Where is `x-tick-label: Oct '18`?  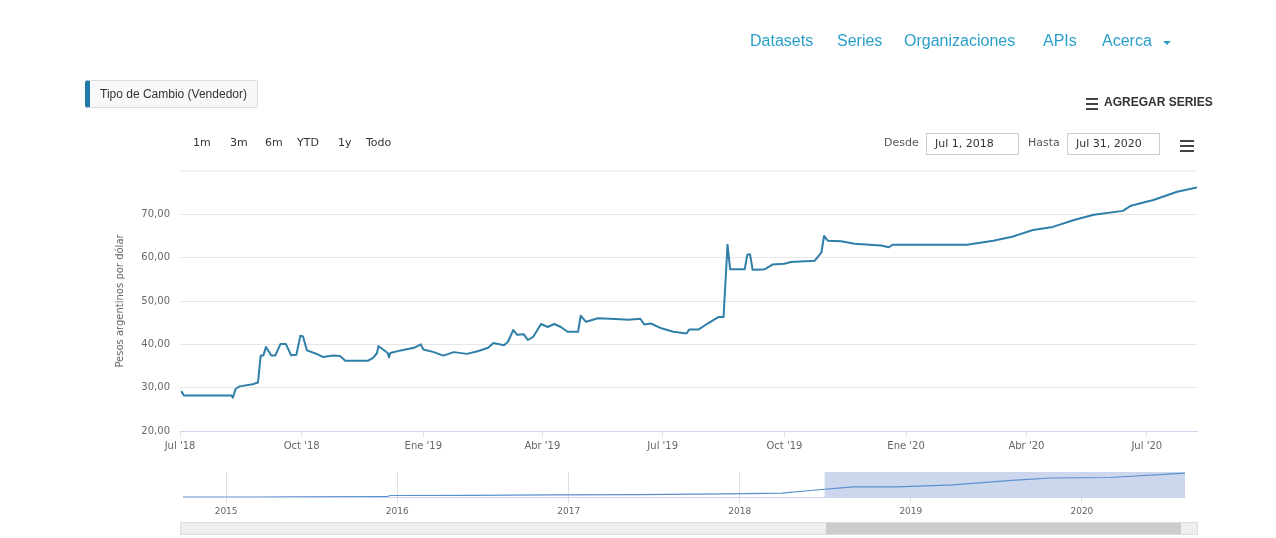 x-tick-label: Oct '18 is located at coordinates (301, 445).